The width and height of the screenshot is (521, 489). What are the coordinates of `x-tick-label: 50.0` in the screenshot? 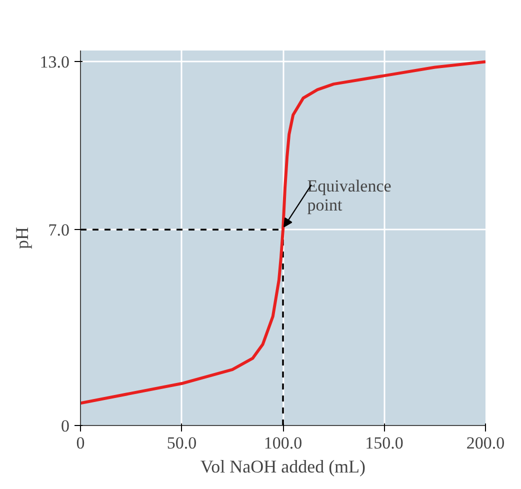 It's located at (181, 443).